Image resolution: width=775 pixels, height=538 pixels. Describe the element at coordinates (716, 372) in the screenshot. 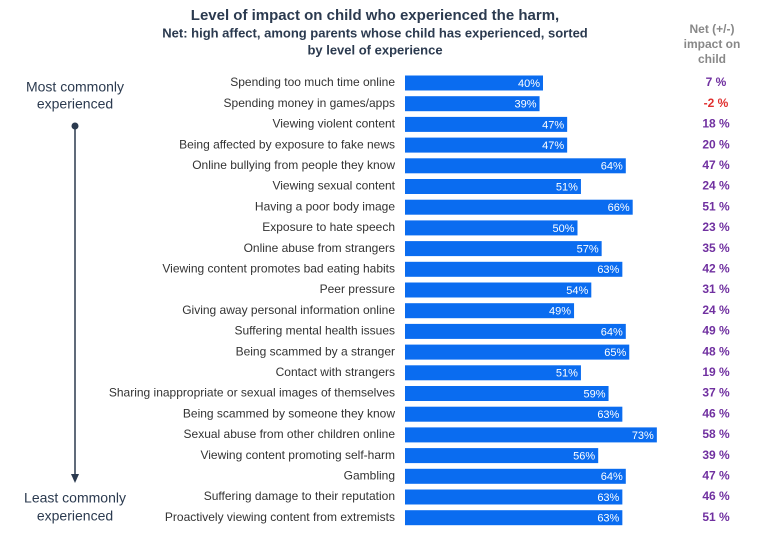

I see `net-value: 19 %` at that location.